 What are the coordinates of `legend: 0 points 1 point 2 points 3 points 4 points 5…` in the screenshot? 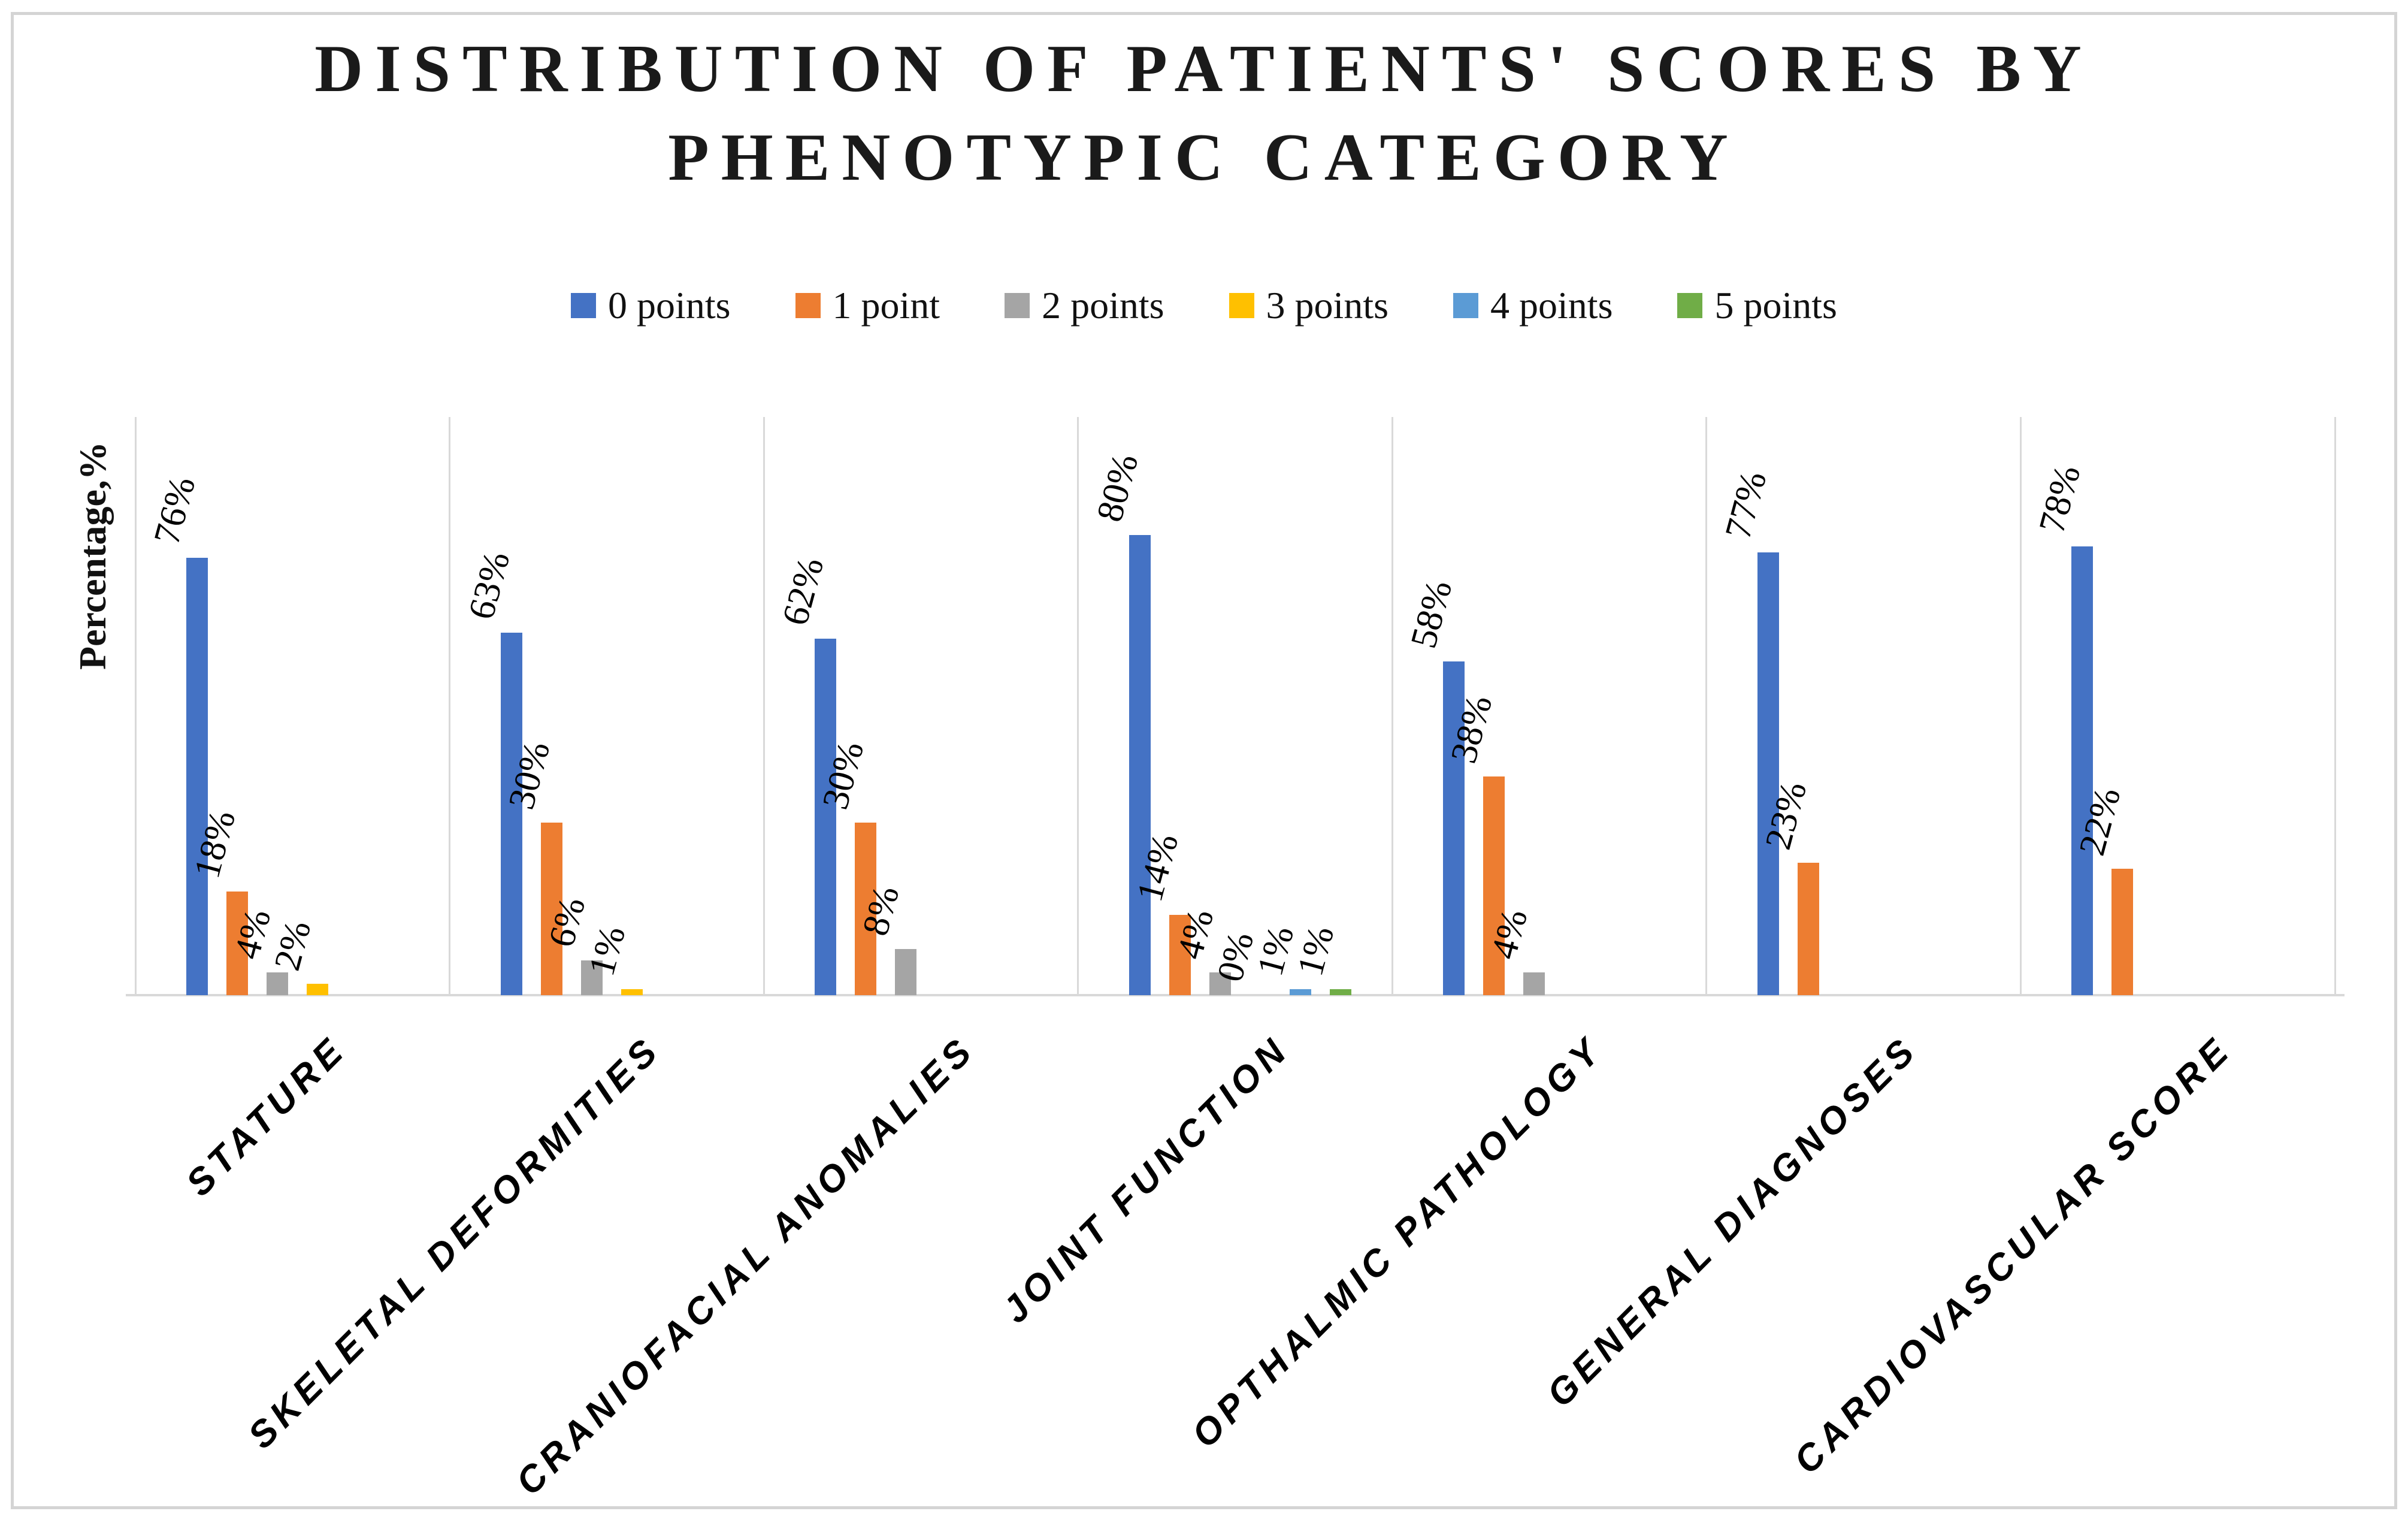 It's located at (1204, 305).